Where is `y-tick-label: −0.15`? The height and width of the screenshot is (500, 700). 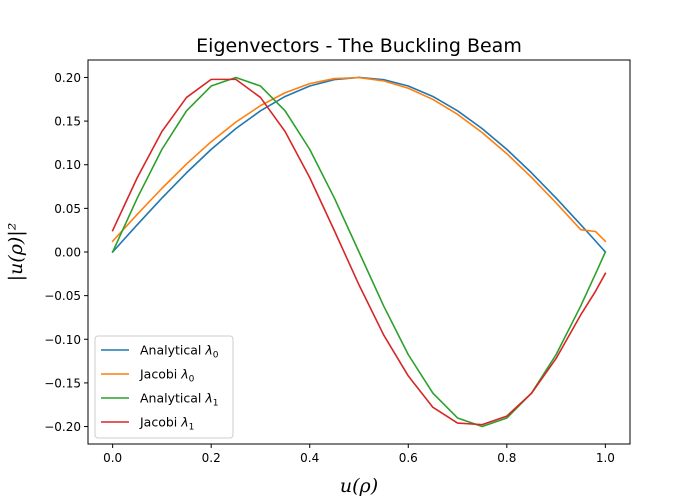 y-tick-label: −0.15 is located at coordinates (62, 383).